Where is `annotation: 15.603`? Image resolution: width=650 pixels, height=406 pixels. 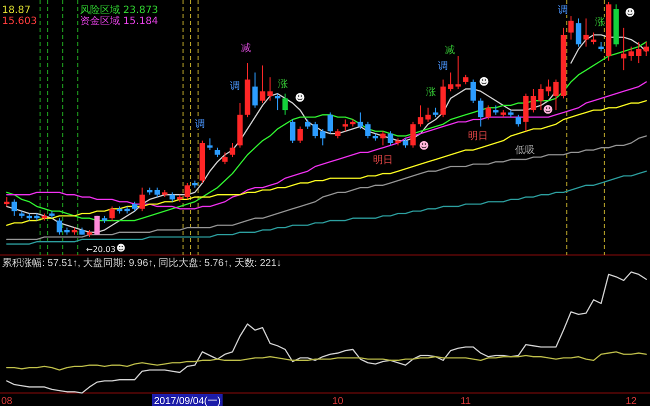 annotation: 15.603 is located at coordinates (19, 21).